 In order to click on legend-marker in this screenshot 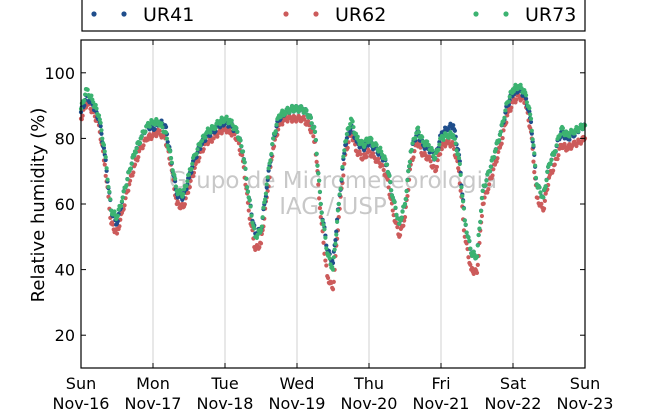, I will do `click(286, 14)`.